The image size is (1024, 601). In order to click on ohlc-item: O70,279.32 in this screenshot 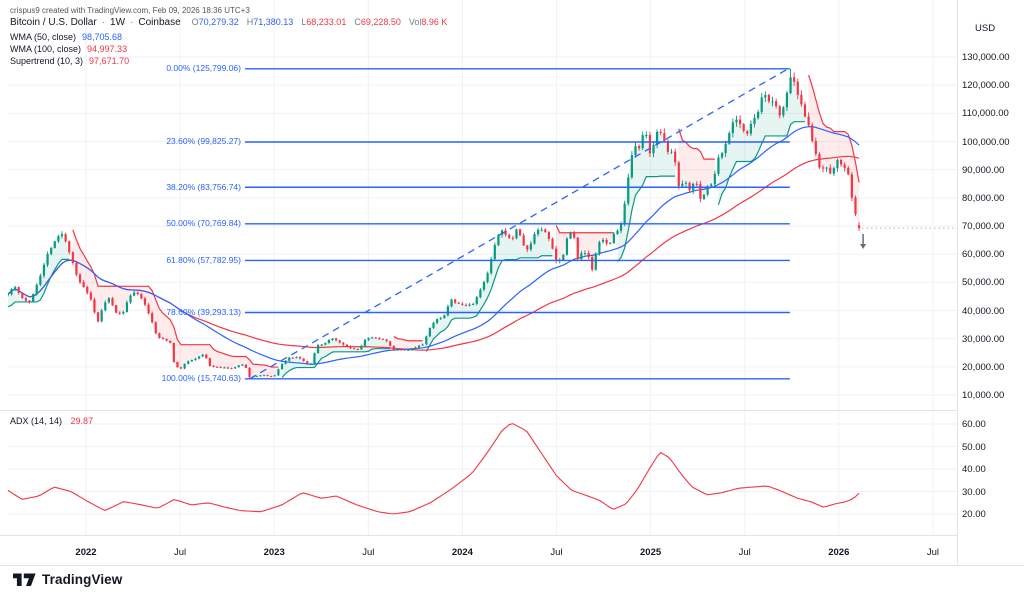, I will do `click(215, 22)`.